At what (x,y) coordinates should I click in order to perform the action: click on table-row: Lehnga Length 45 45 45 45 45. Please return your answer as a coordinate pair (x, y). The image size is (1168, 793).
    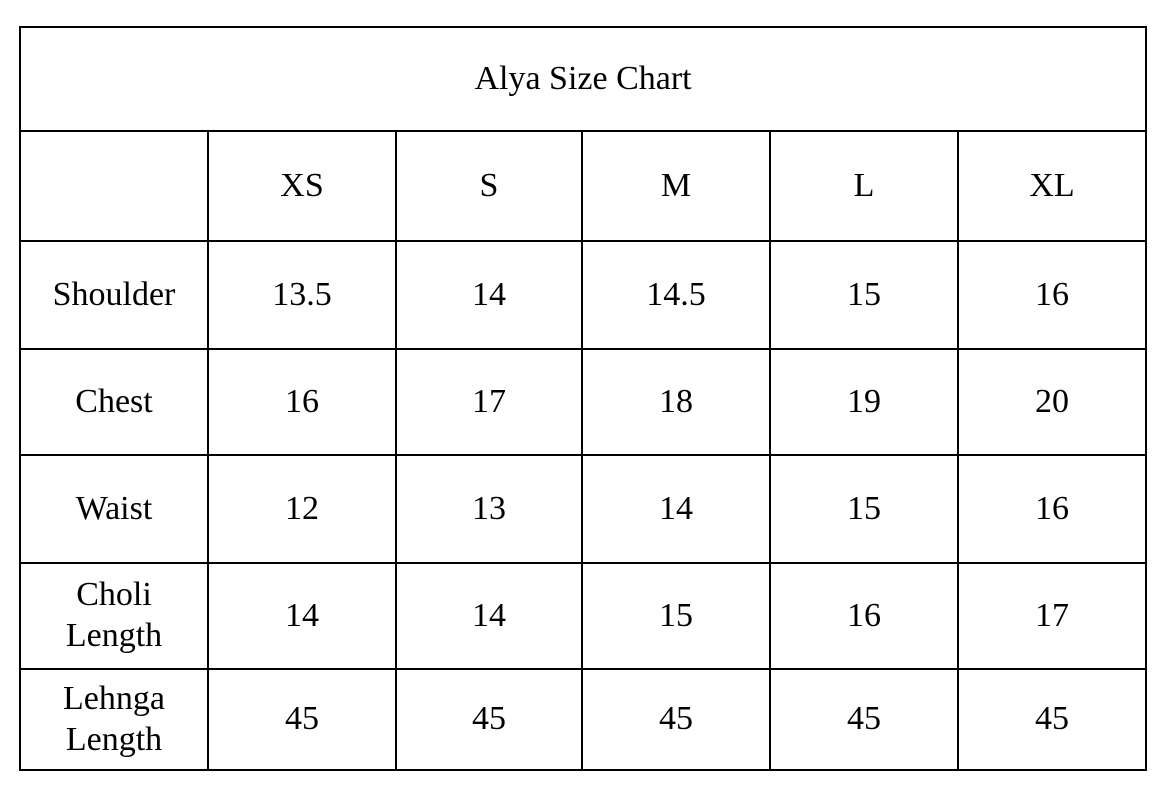
    Looking at the image, I should click on (583, 719).